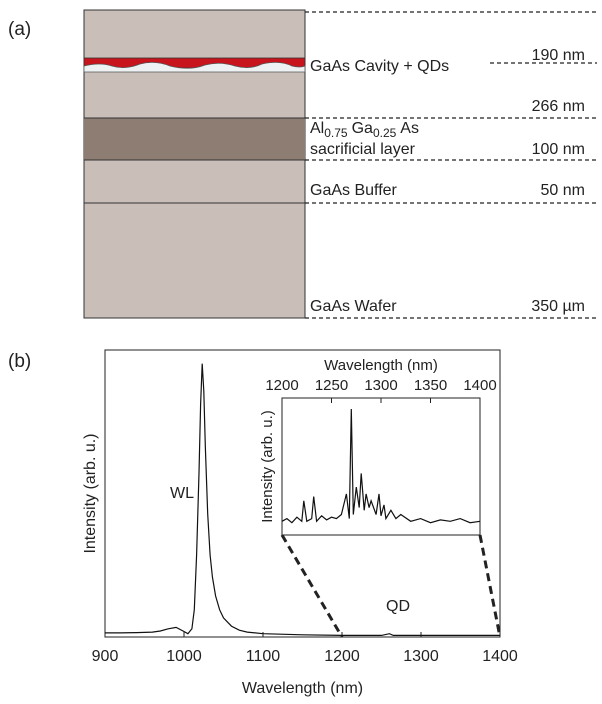 This screenshot has height=704, width=602. I want to click on layer-thickness: 266 nm, so click(558, 106).